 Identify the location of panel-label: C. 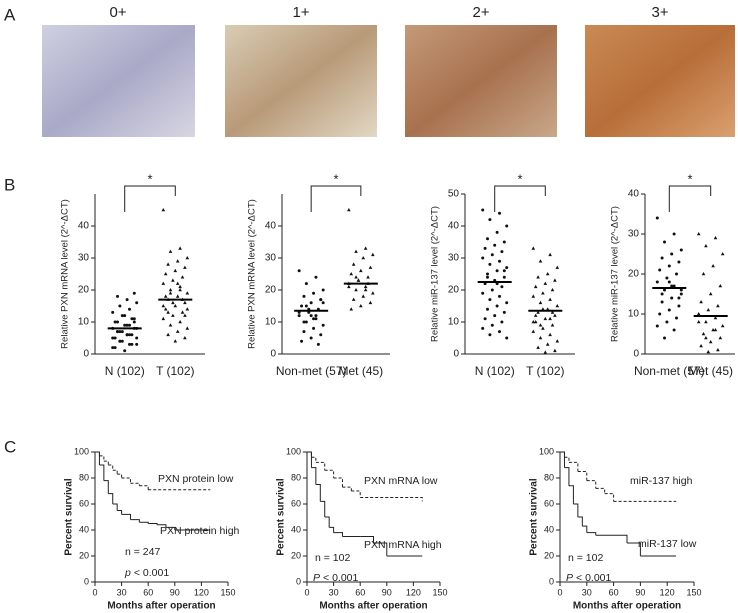
(10, 446).